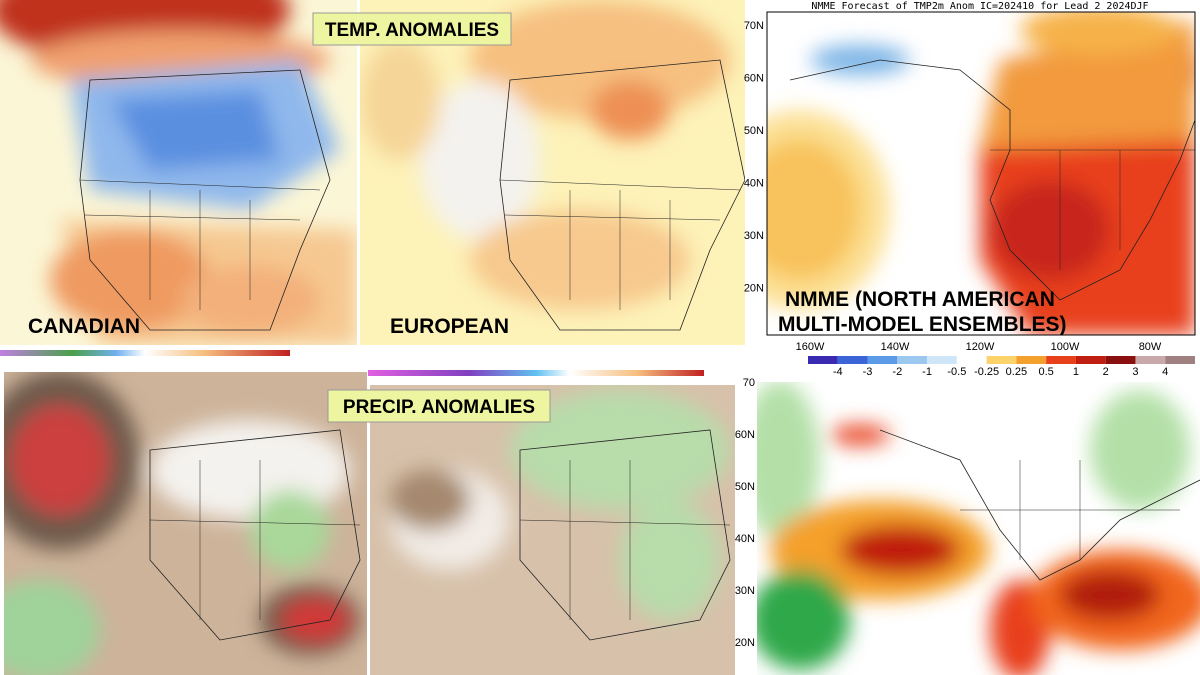 Image resolution: width=1200 pixels, height=675 pixels. Describe the element at coordinates (1106, 372) in the screenshot. I see `colorbar-label: 2` at that location.